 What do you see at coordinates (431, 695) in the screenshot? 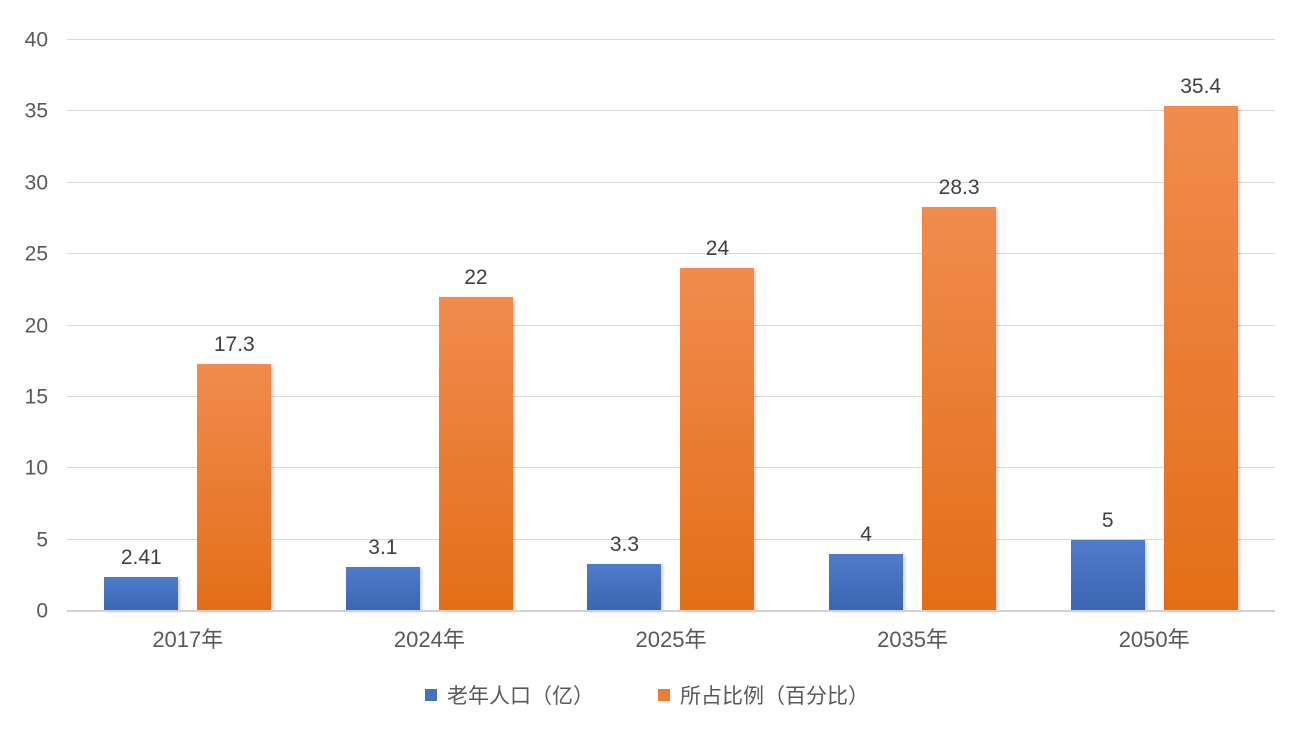
I see `legend-swatch-blue-icon` at bounding box center [431, 695].